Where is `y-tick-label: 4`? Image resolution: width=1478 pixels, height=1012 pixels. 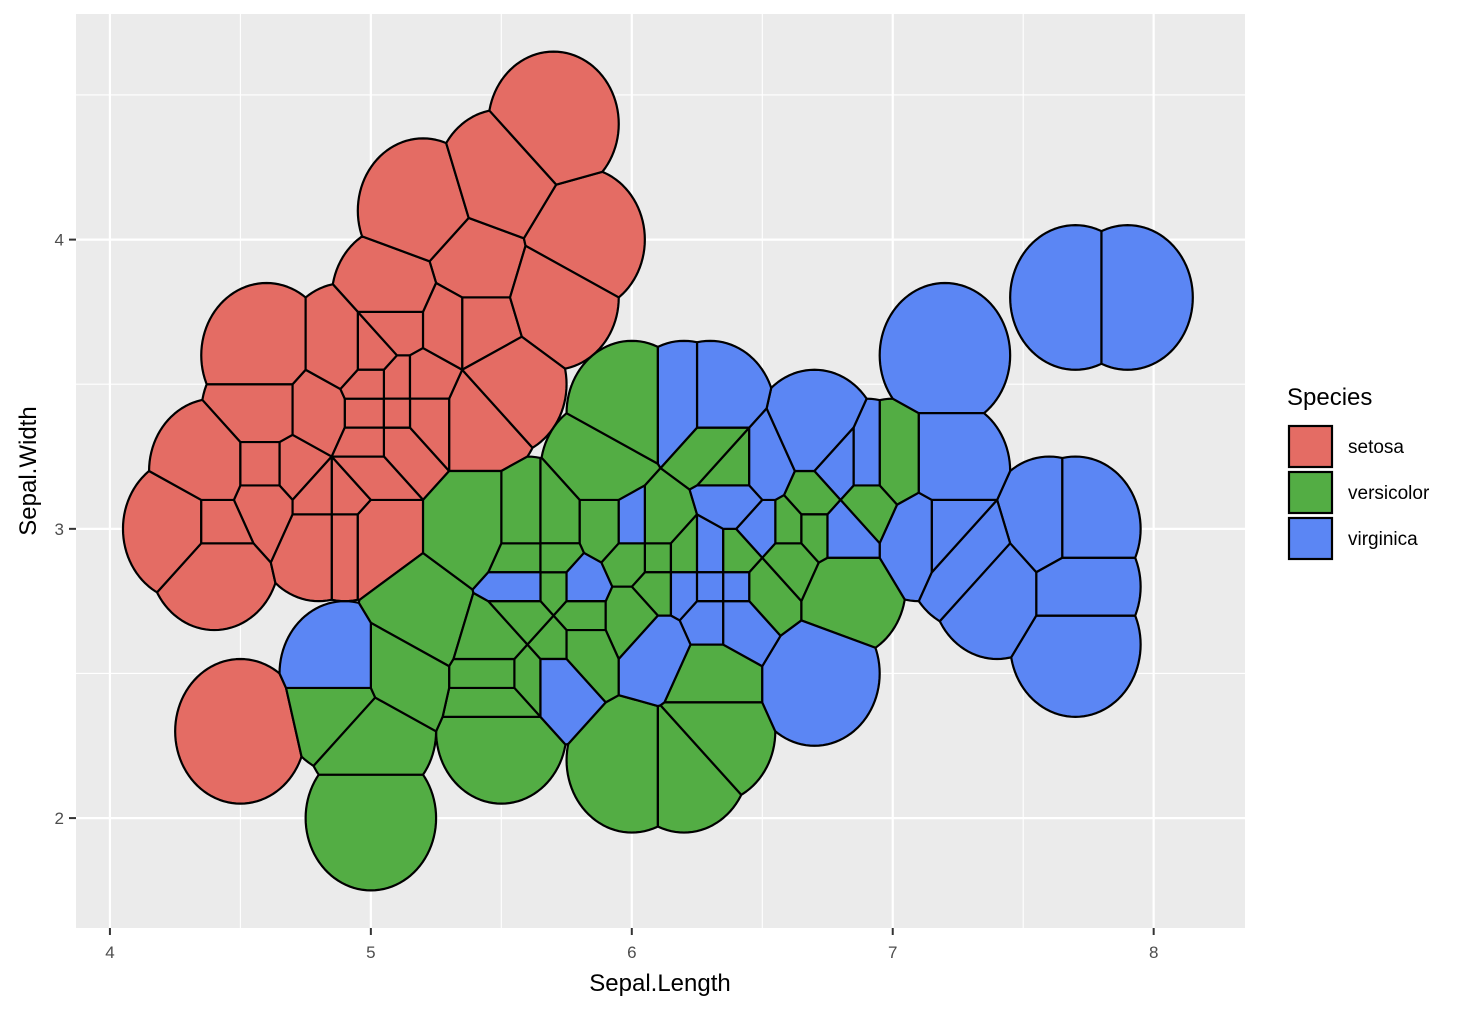
y-tick-label: 4 is located at coordinates (59, 240).